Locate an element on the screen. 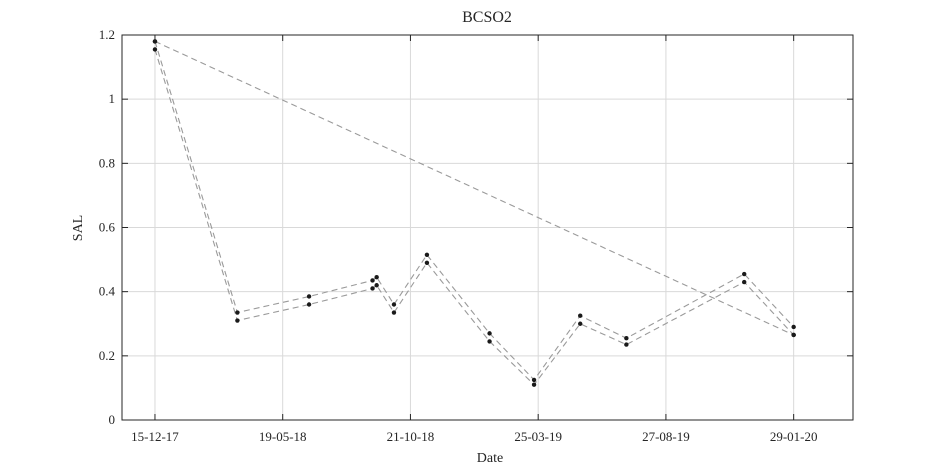  y-axis-title: SAL is located at coordinates (78, 228).